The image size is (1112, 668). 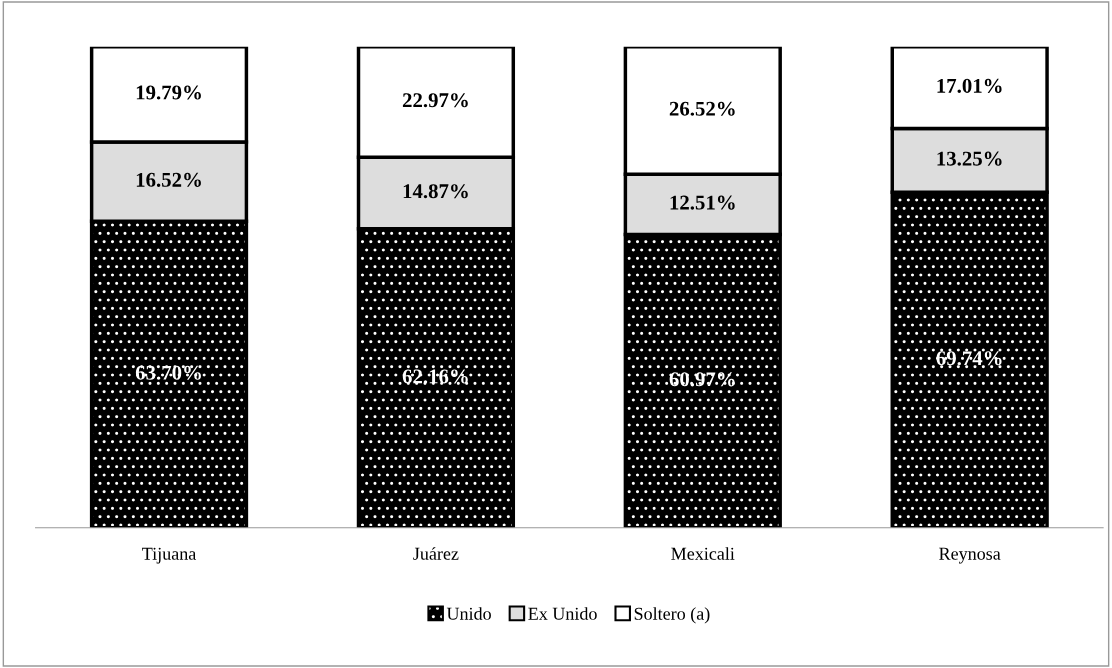 I want to click on legend-label: Unido, so click(x=468, y=613).